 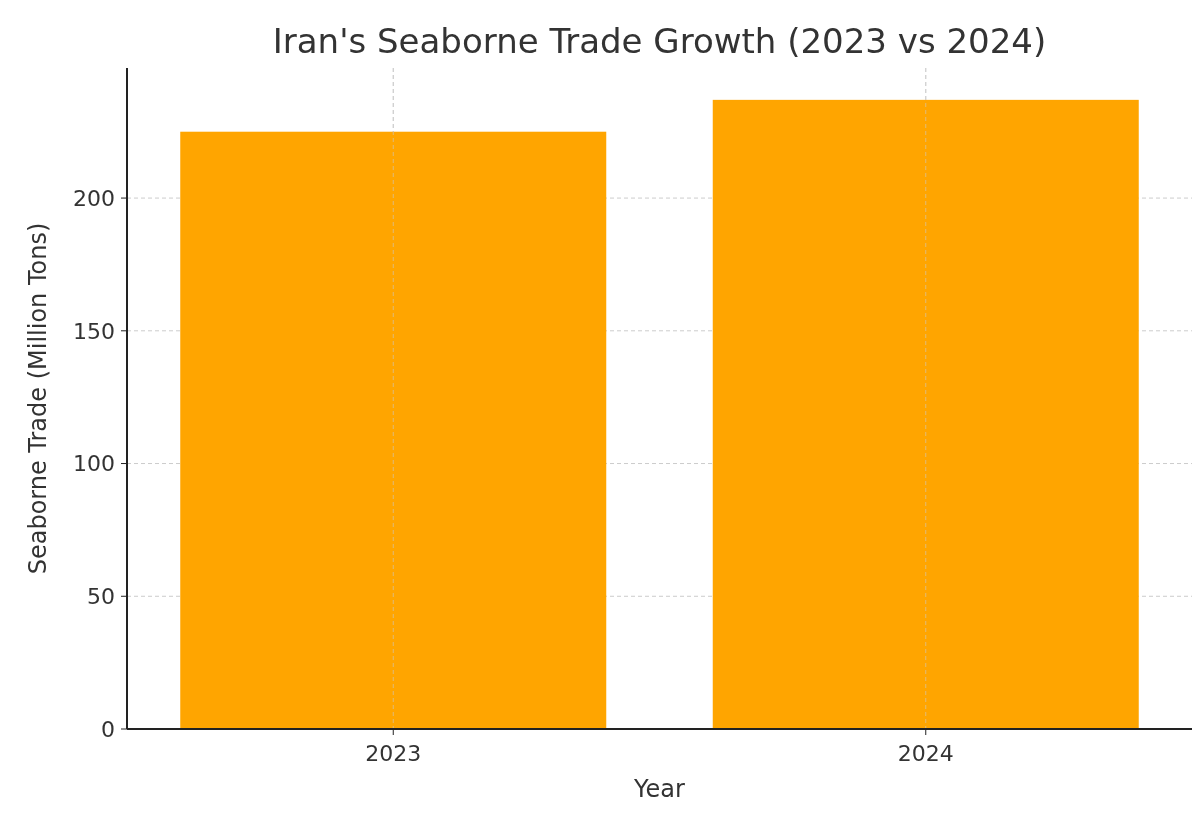 What do you see at coordinates (38, 398) in the screenshot?
I see `y-axis-title: Seaborne Trade (Million Tons)` at bounding box center [38, 398].